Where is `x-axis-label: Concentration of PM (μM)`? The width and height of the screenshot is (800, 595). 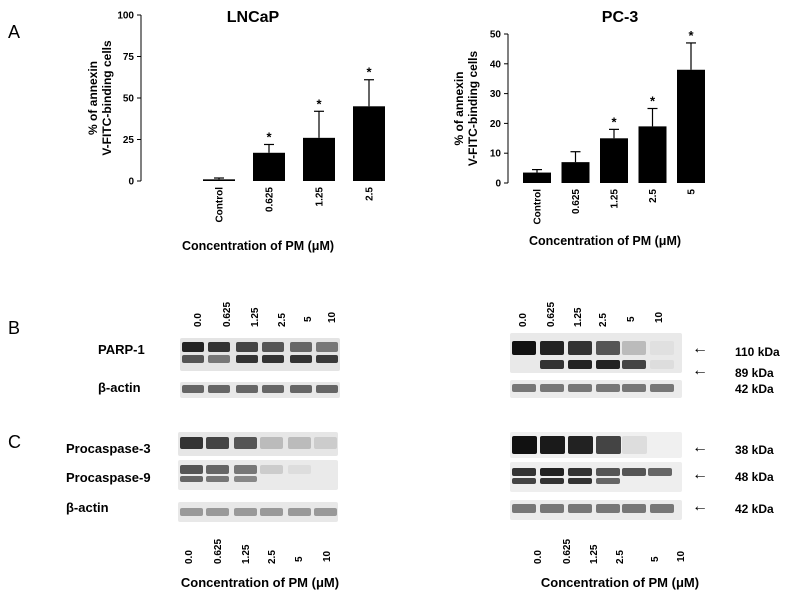
x-axis-label: Concentration of PM (μM) is located at coordinates (605, 241).